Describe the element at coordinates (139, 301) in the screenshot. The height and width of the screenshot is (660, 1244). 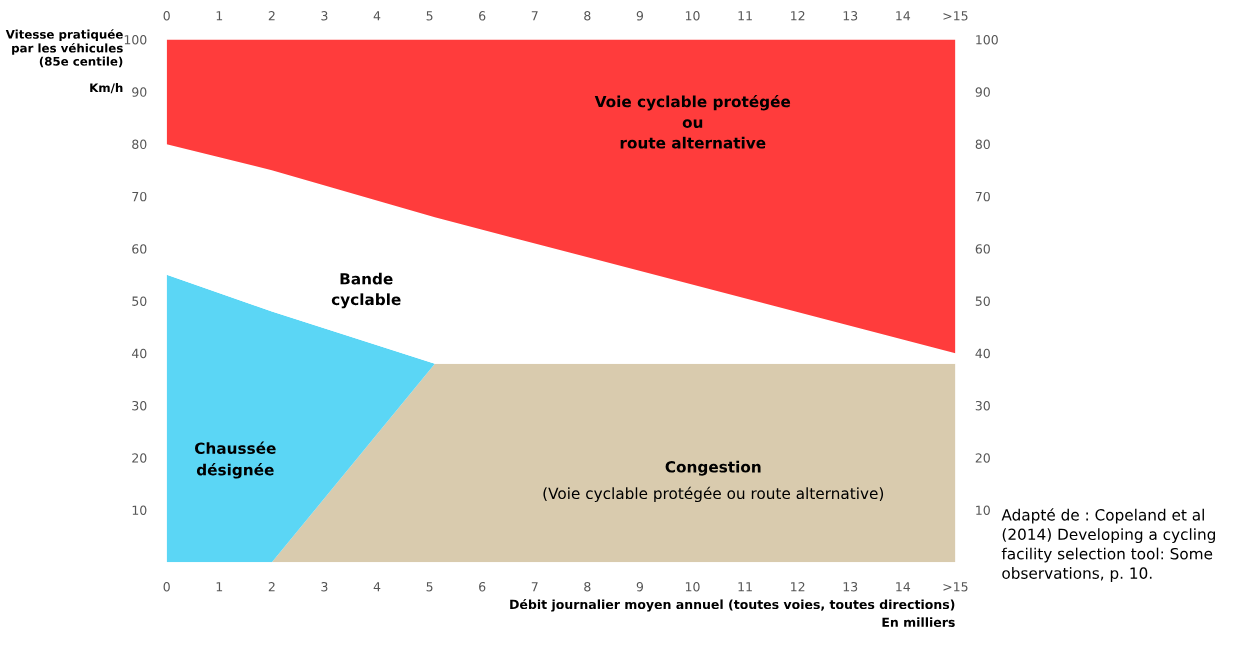
I see `y-tick-label: 50` at that location.